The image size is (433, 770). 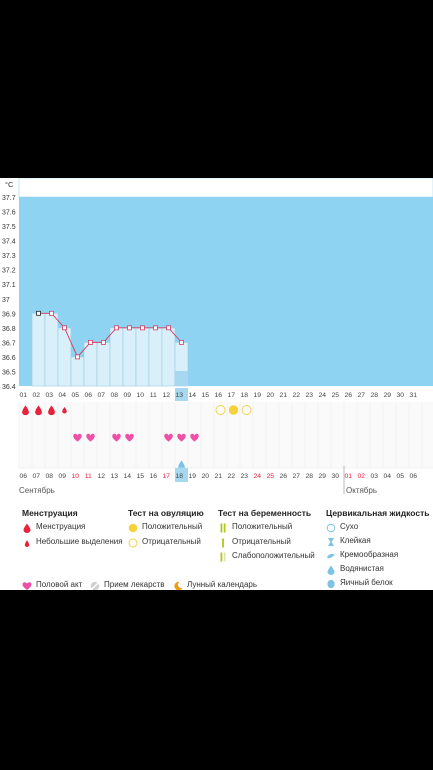 What do you see at coordinates (273, 555) in the screenshot?
I see `legend-label: Слабоположительный` at bounding box center [273, 555].